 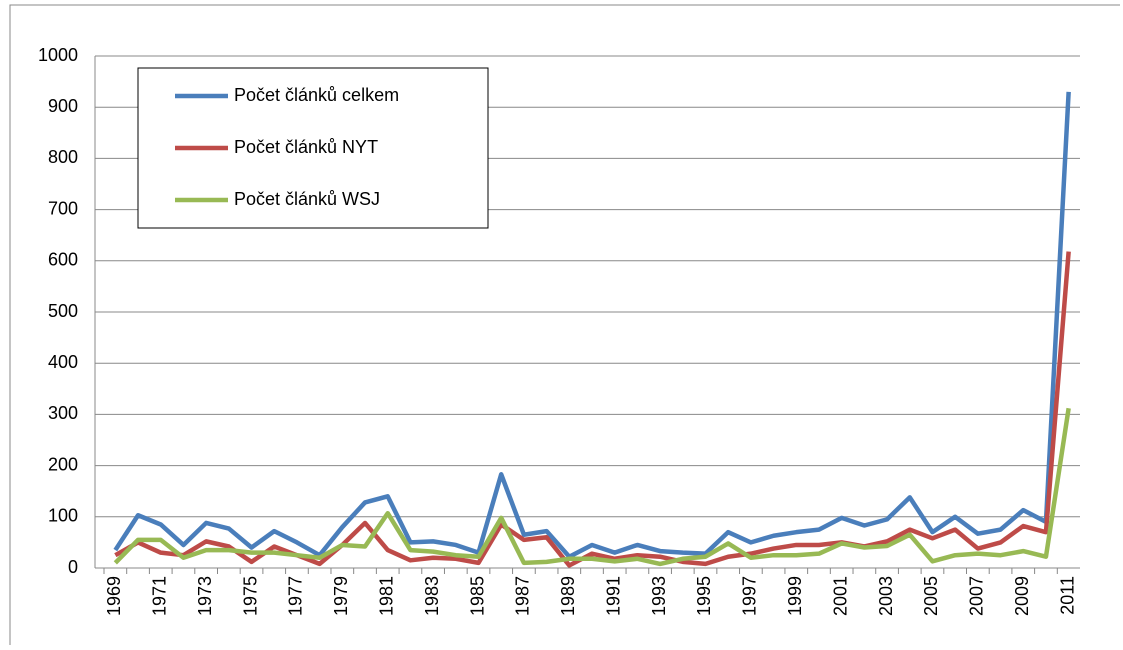 What do you see at coordinates (316, 95) in the screenshot?
I see `legend-label: Počet článků celkem` at bounding box center [316, 95].